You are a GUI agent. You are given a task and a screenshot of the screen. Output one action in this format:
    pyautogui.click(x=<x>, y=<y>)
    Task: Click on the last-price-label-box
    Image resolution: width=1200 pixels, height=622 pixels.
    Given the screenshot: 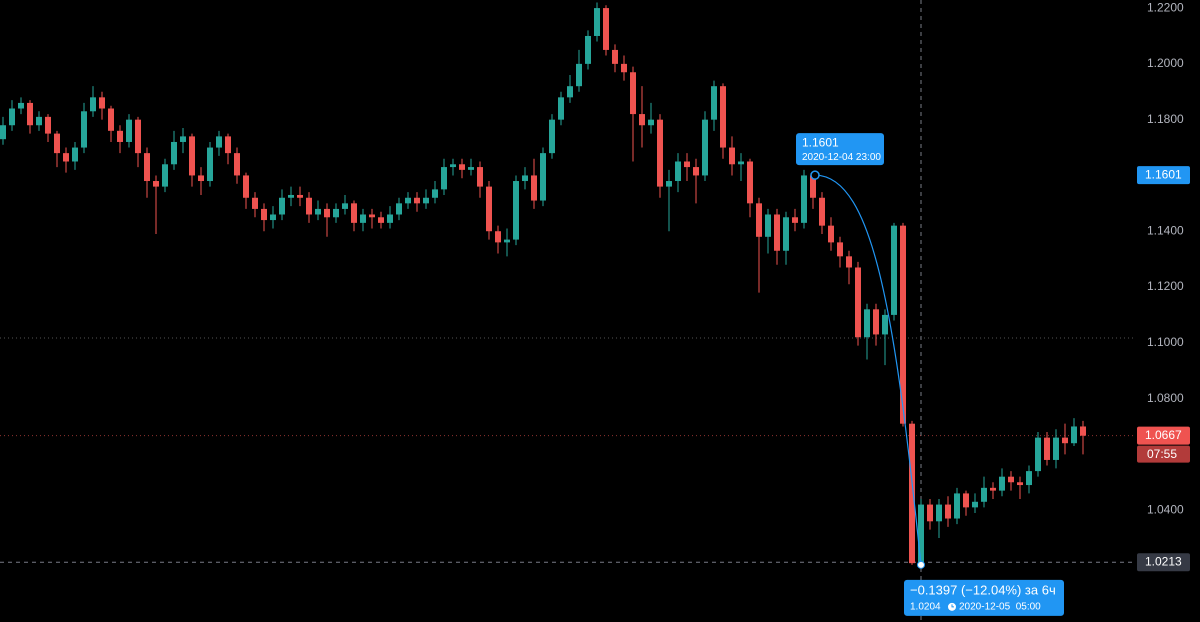 What is the action you would take?
    pyautogui.click(x=1163, y=435)
    